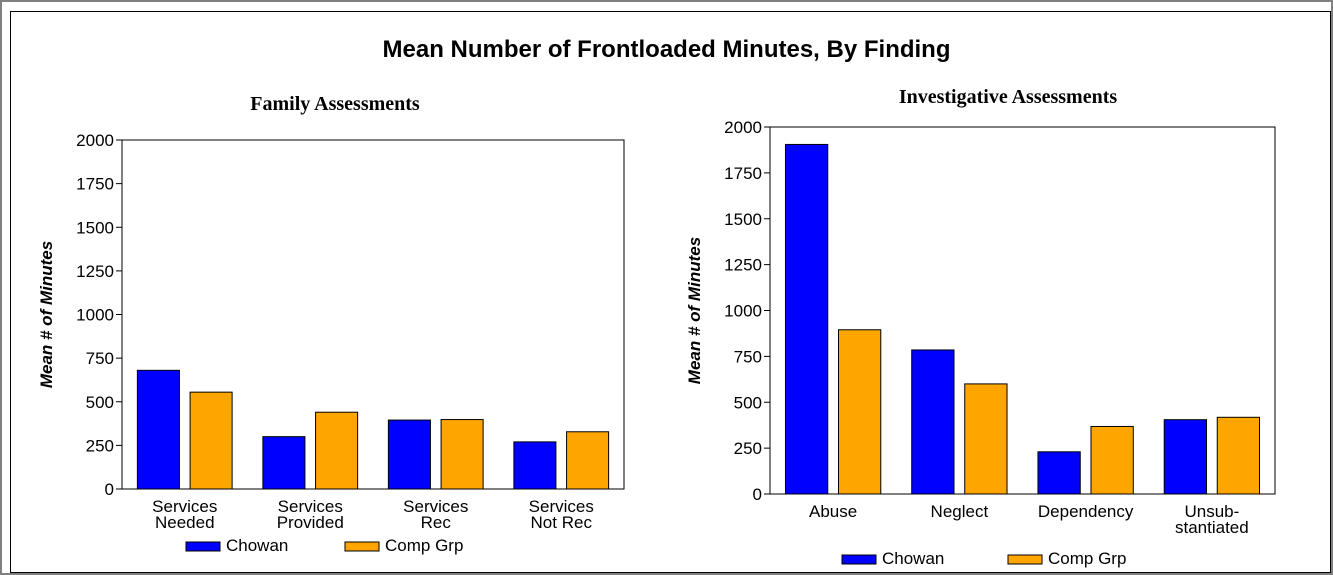  I want to click on x-category-label: Dependency, so click(1086, 511).